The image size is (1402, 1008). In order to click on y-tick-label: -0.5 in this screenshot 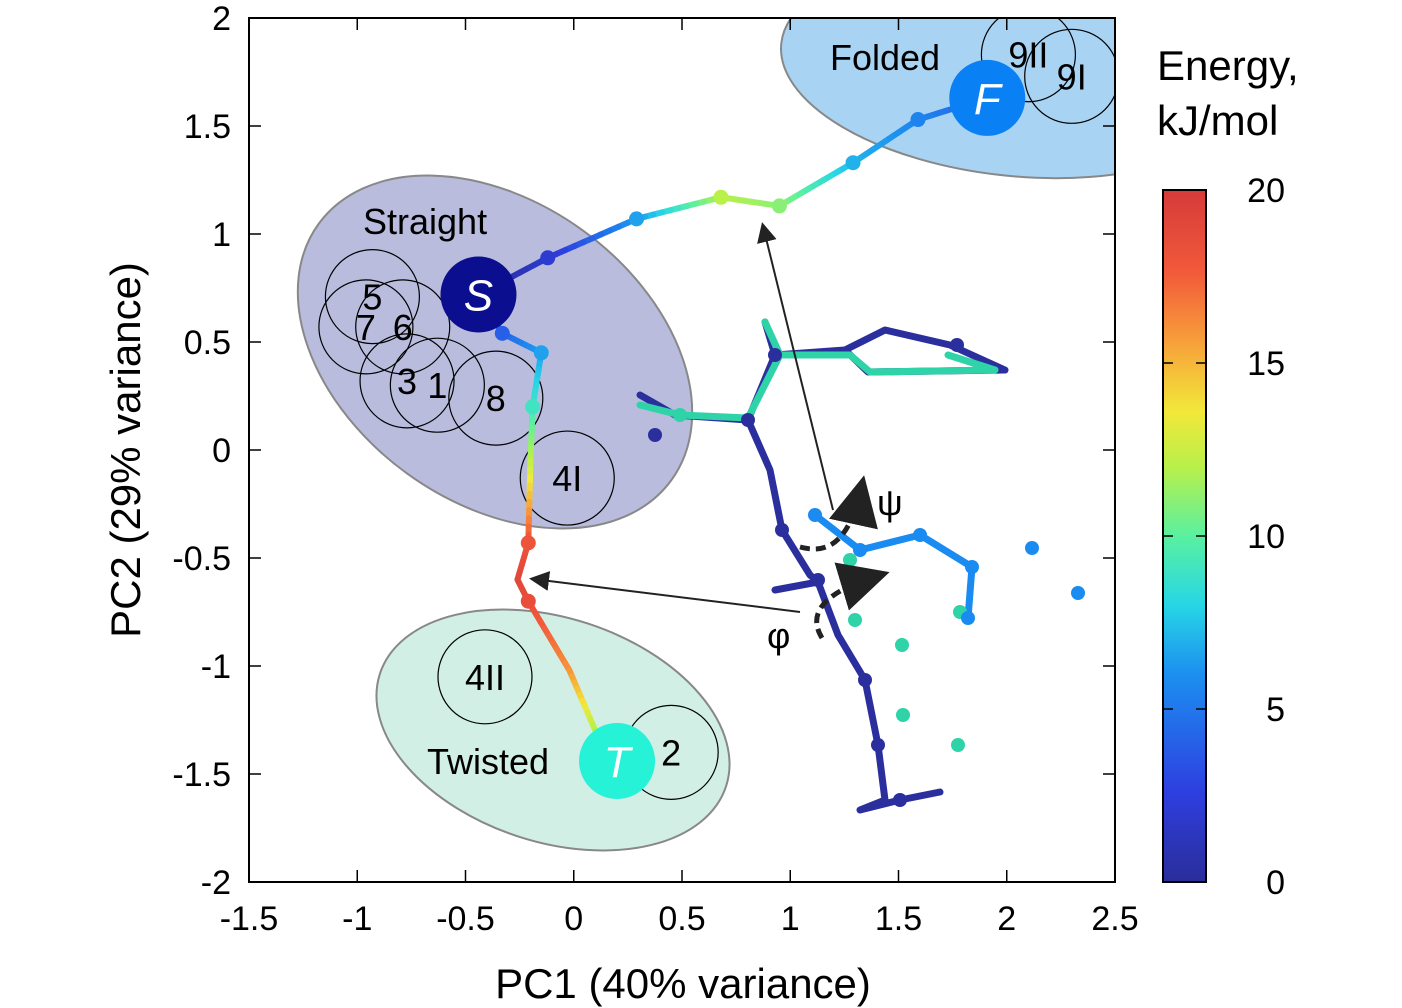, I will do `click(201, 559)`.